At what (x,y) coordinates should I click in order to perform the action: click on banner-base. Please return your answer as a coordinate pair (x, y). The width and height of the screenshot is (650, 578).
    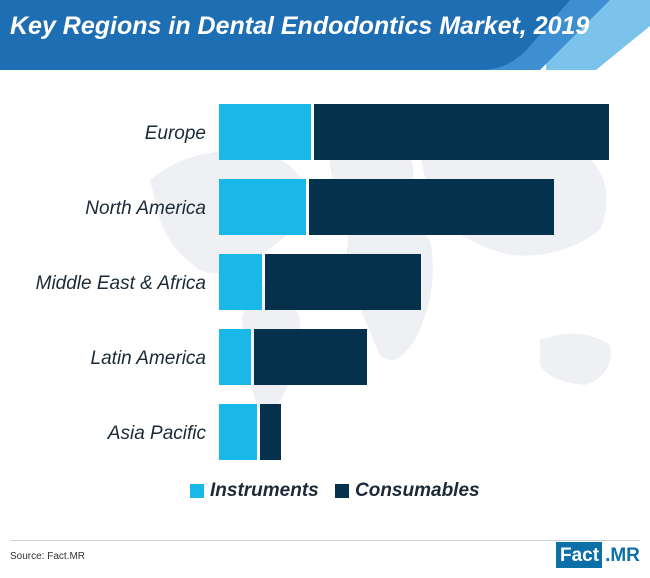
    Looking at the image, I should click on (285, 35).